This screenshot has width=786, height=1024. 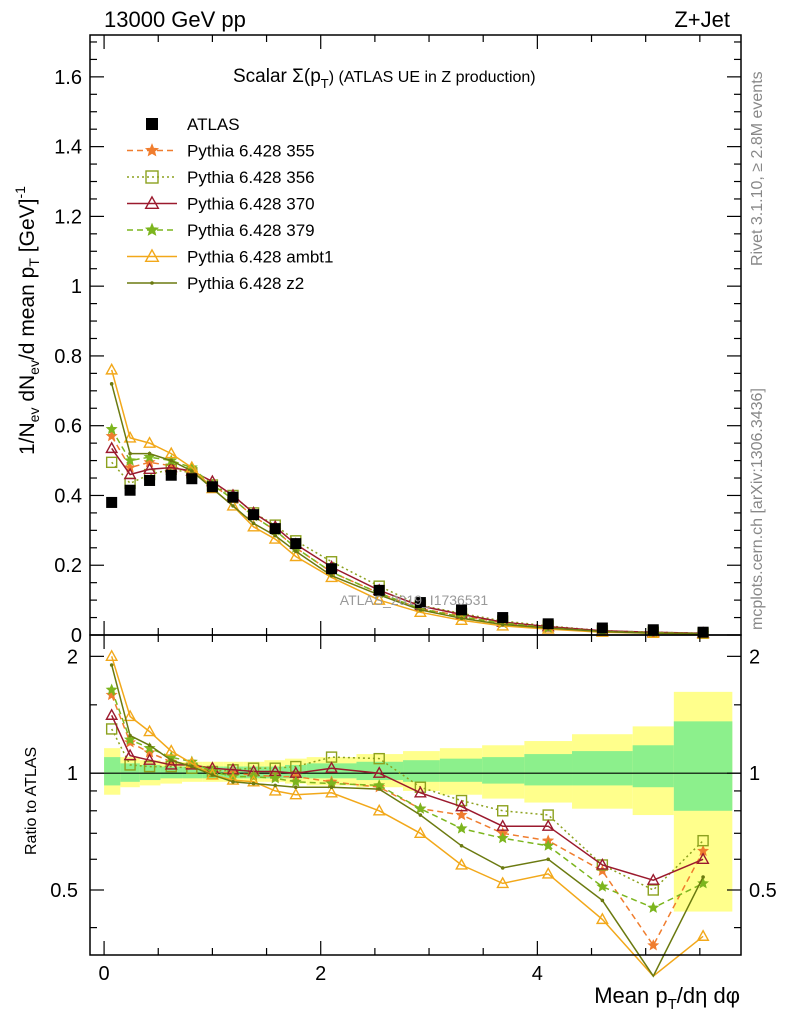 I want to click on ratio-ytick-label-right: 0.5, so click(x=763, y=891).